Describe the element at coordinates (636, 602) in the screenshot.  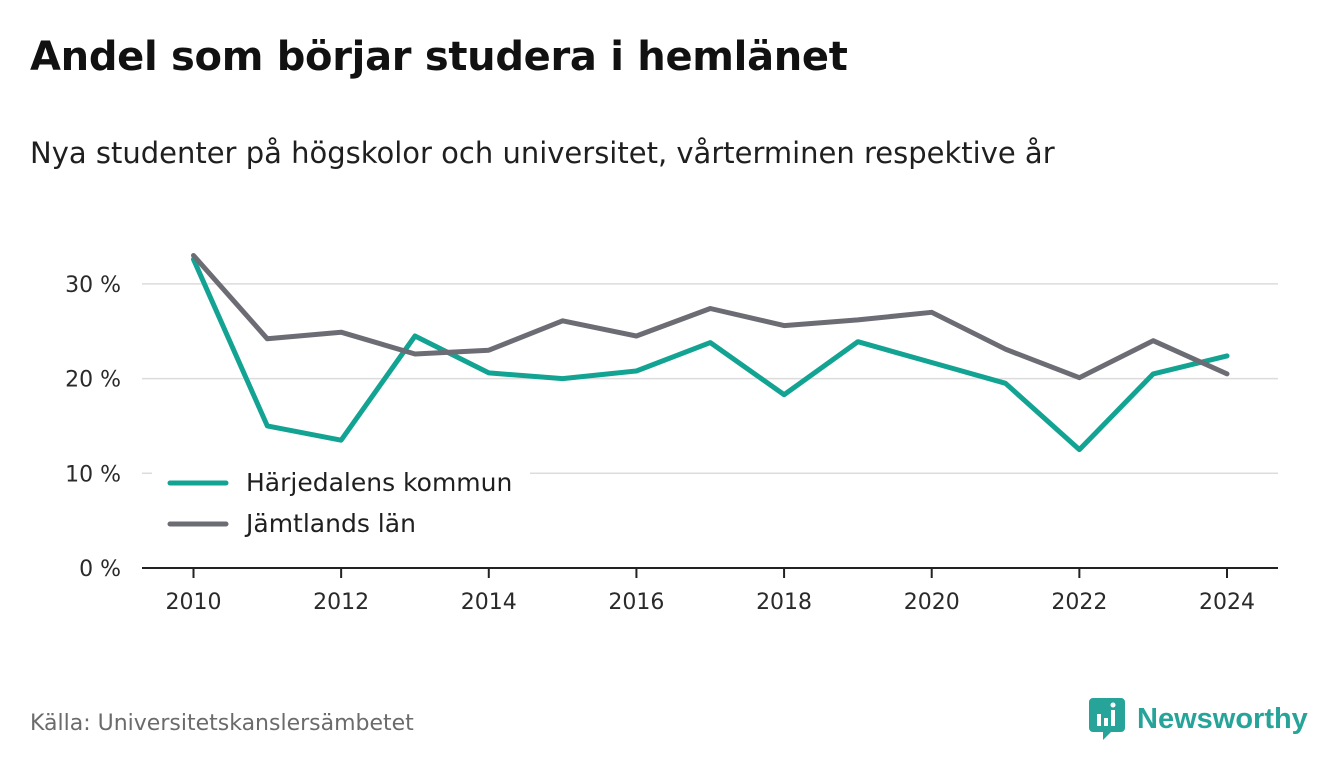
I see `x-tick-label: 2016` at that location.